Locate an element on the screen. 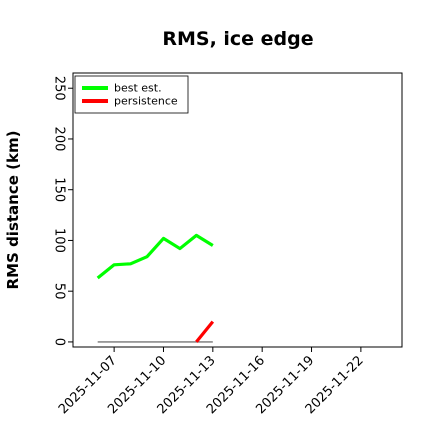  y-tick-label: 100 is located at coordinates (58, 240).